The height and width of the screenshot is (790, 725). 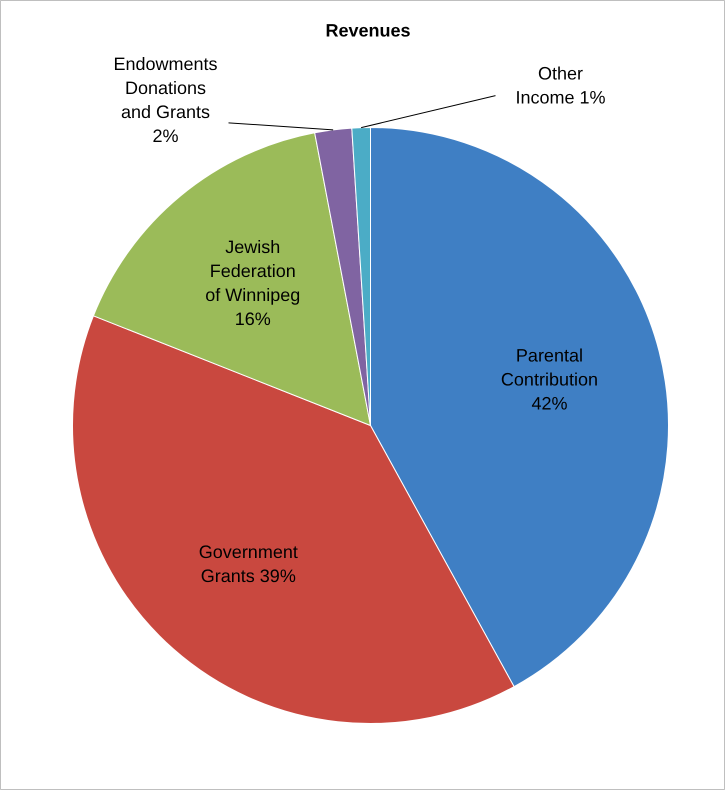 What do you see at coordinates (560, 86) in the screenshot?
I see `slice-label: Other Income 1%` at bounding box center [560, 86].